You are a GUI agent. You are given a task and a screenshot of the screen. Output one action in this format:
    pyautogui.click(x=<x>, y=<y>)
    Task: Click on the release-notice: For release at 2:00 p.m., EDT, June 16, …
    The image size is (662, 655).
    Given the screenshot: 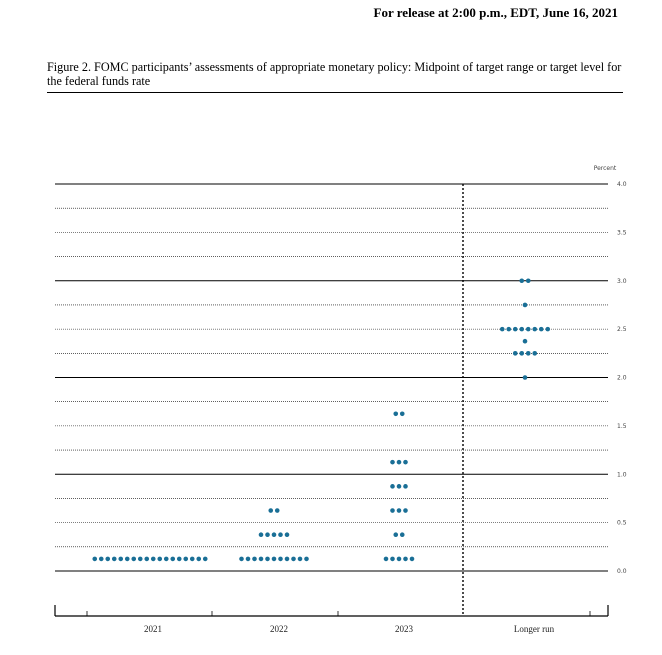 What is the action you would take?
    pyautogui.click(x=495, y=12)
    